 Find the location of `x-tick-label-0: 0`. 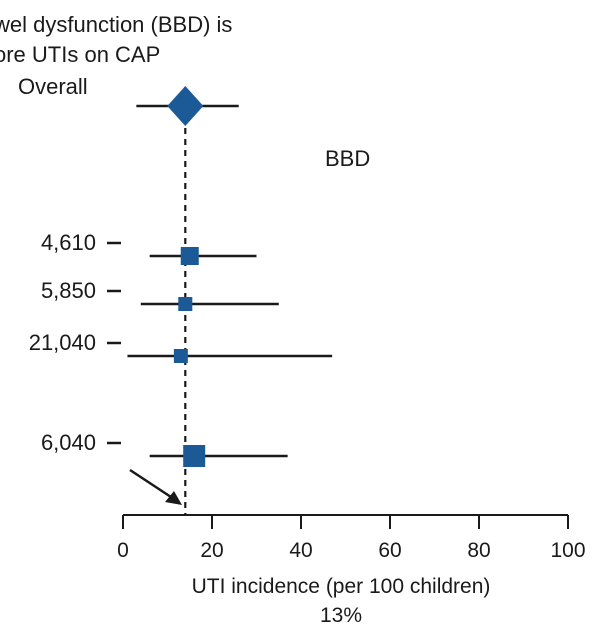

x-tick-label-0: 0 is located at coordinates (123, 550).